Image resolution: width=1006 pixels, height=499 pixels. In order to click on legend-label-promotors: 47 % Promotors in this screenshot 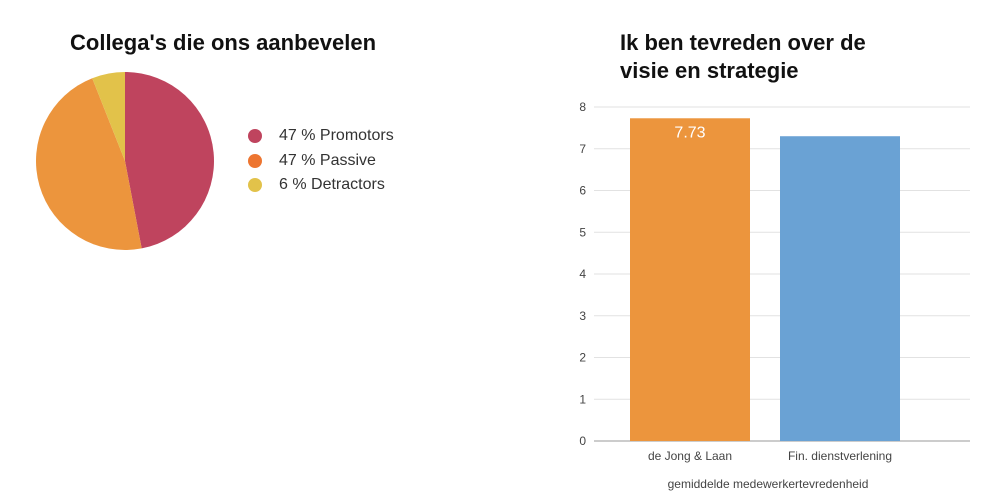, I will do `click(336, 136)`.